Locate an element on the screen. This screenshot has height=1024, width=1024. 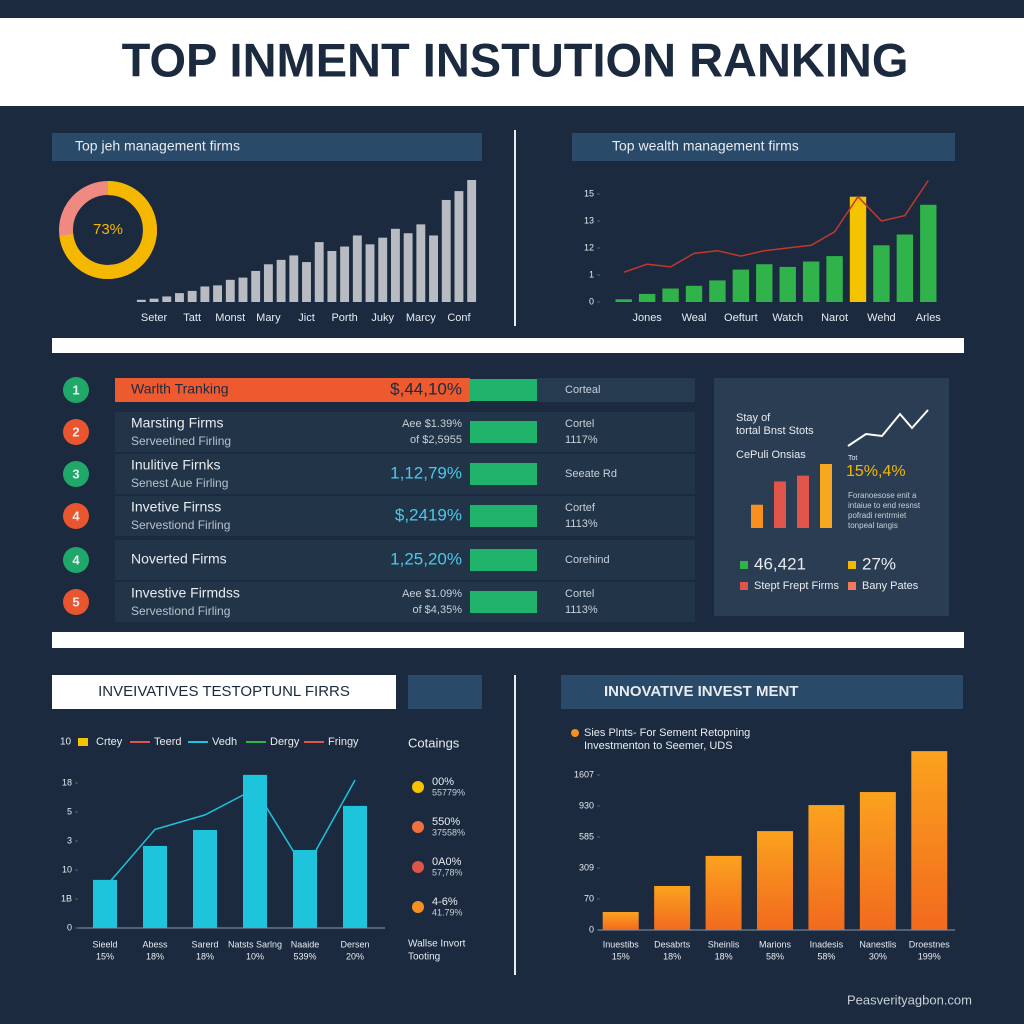
card-annotation: 15%,4% is located at coordinates (876, 471).